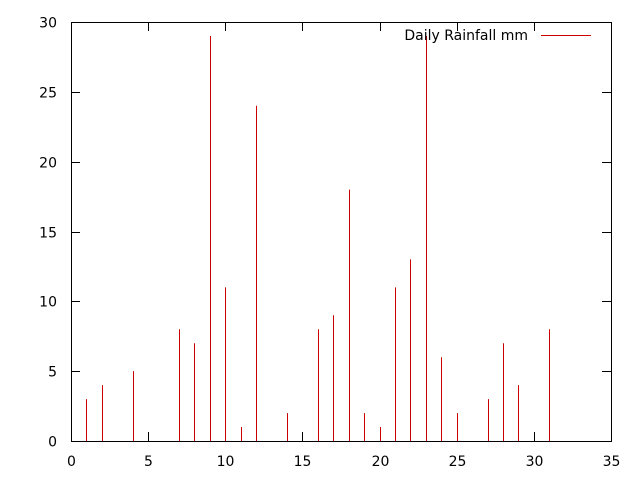  What do you see at coordinates (535, 462) in the screenshot?
I see `x-tick-label: 30` at bounding box center [535, 462].